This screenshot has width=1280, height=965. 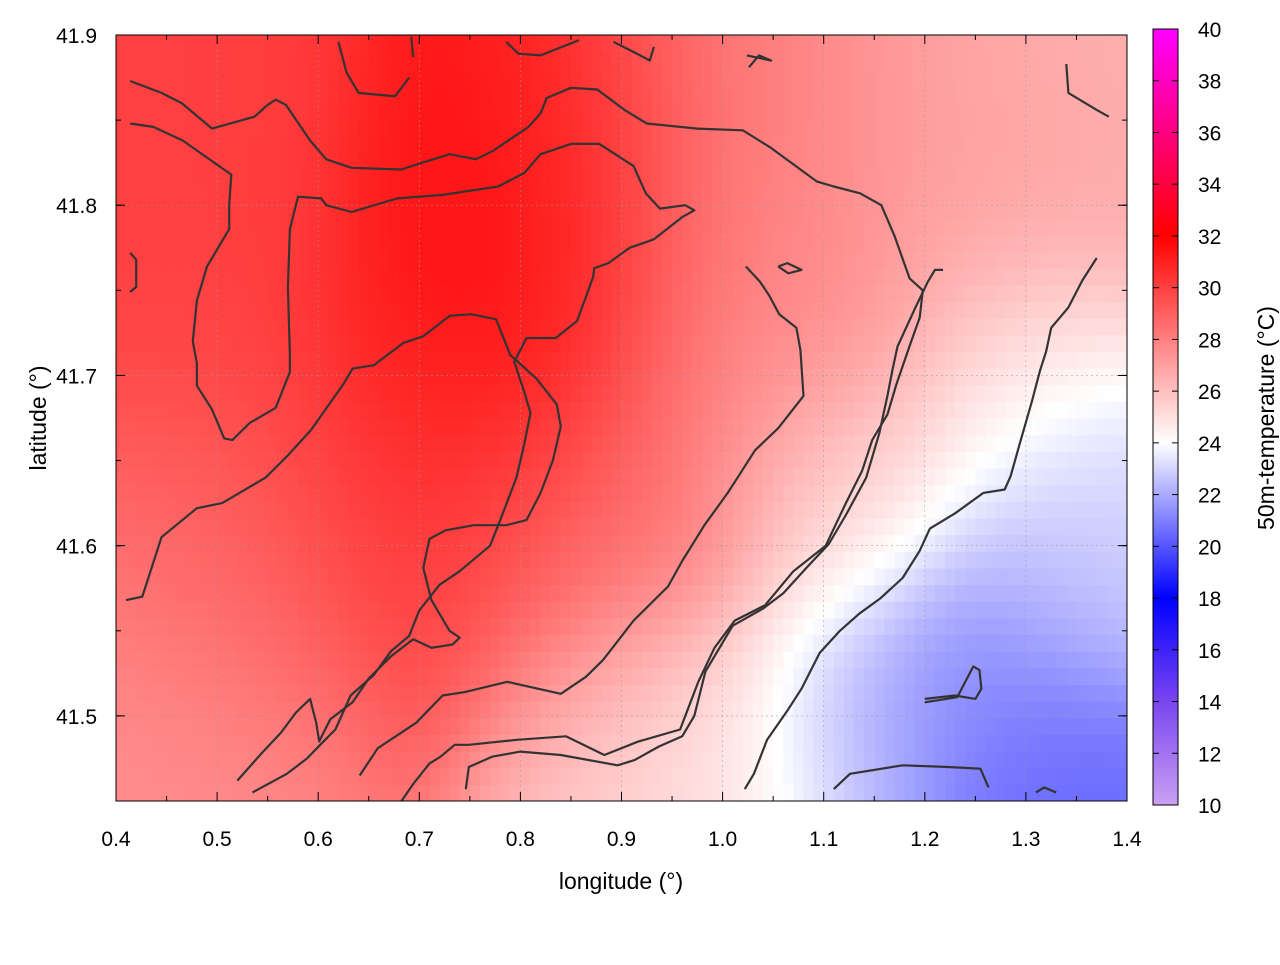 What do you see at coordinates (76, 376) in the screenshot?
I see `y-tick-label: 41.7` at bounding box center [76, 376].